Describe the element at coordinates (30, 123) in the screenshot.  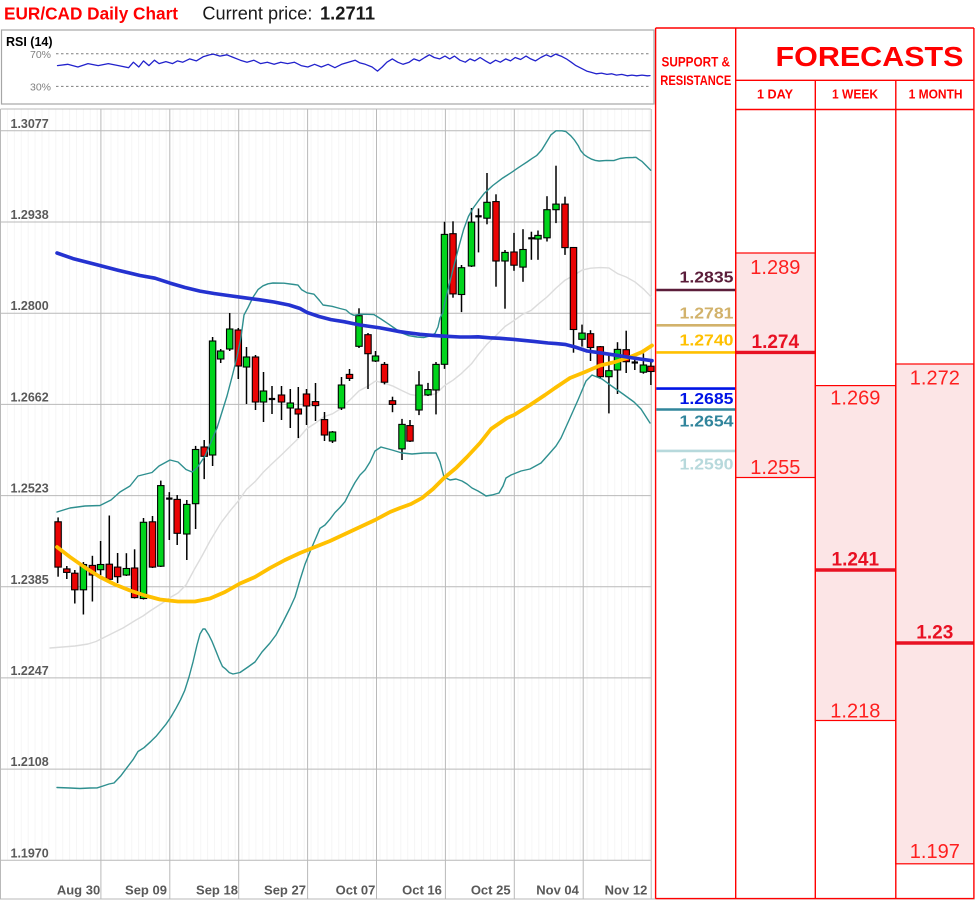
I see `svg-text: 1.3077` at that location.